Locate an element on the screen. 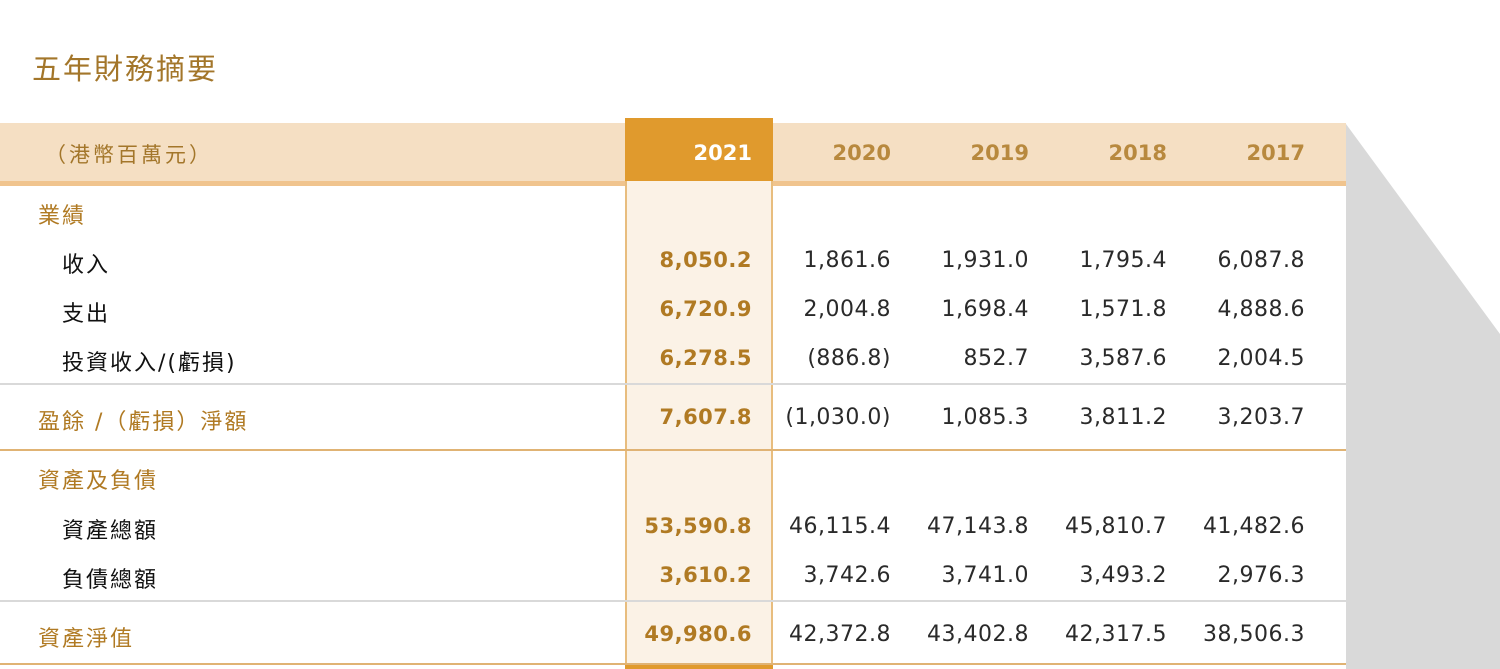  cell-revenue-2017: 6,087.8 is located at coordinates (1261, 260).